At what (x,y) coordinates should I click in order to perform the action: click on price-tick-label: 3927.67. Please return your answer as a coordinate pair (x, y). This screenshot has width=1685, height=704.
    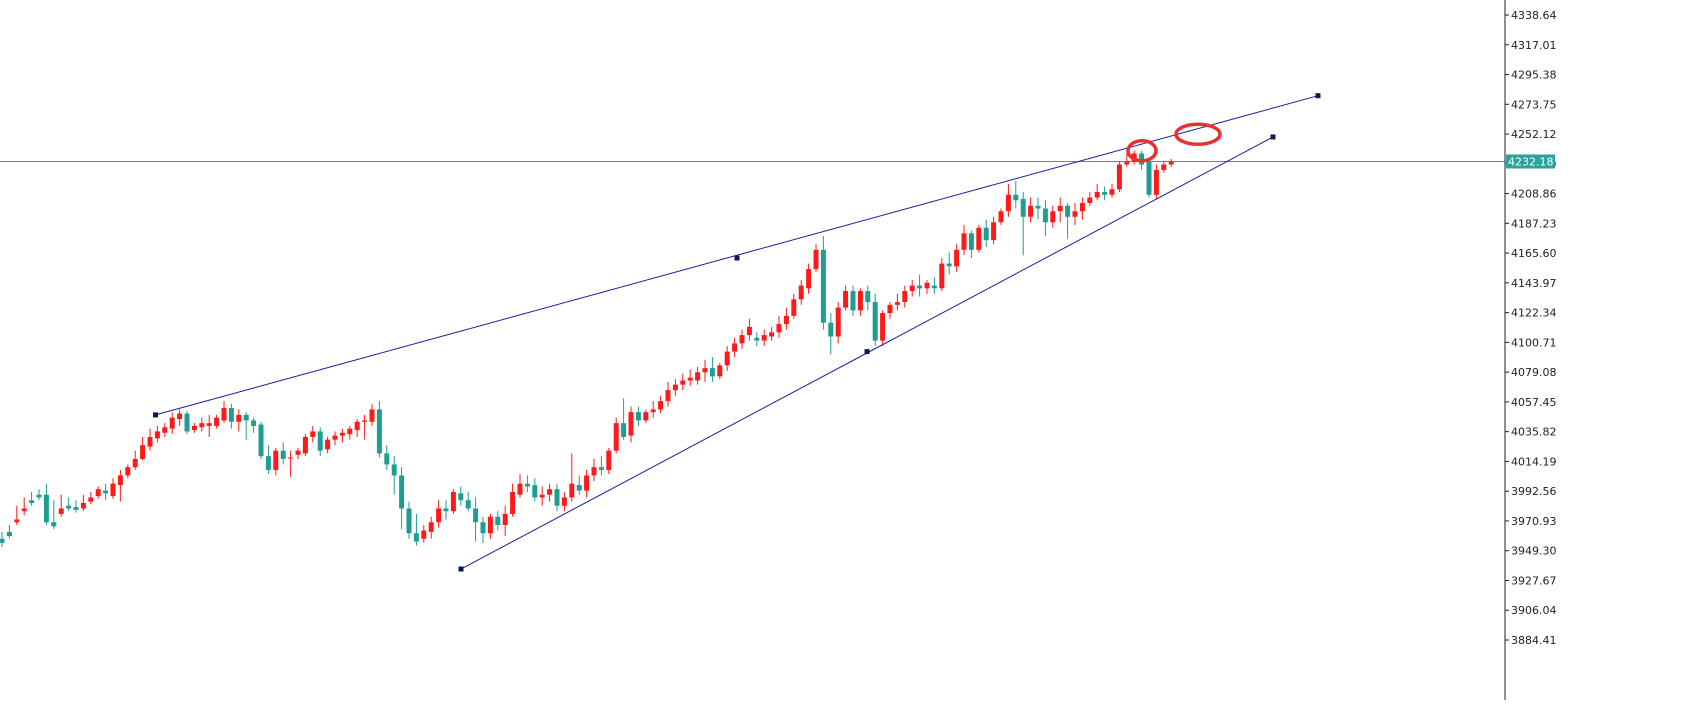
    Looking at the image, I should click on (1534, 580).